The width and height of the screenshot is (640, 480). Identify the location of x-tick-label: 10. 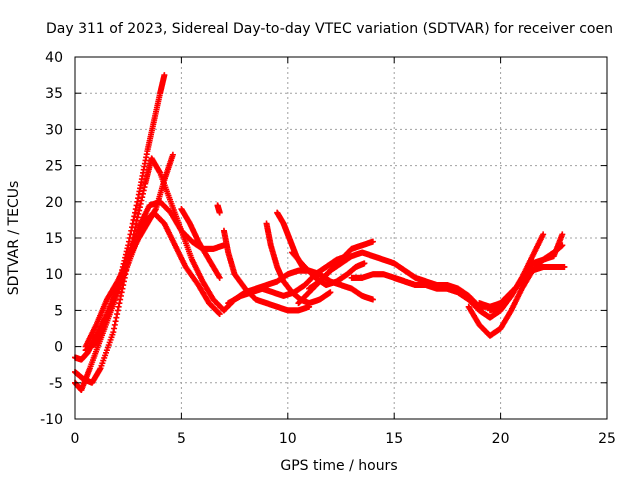
(288, 439).